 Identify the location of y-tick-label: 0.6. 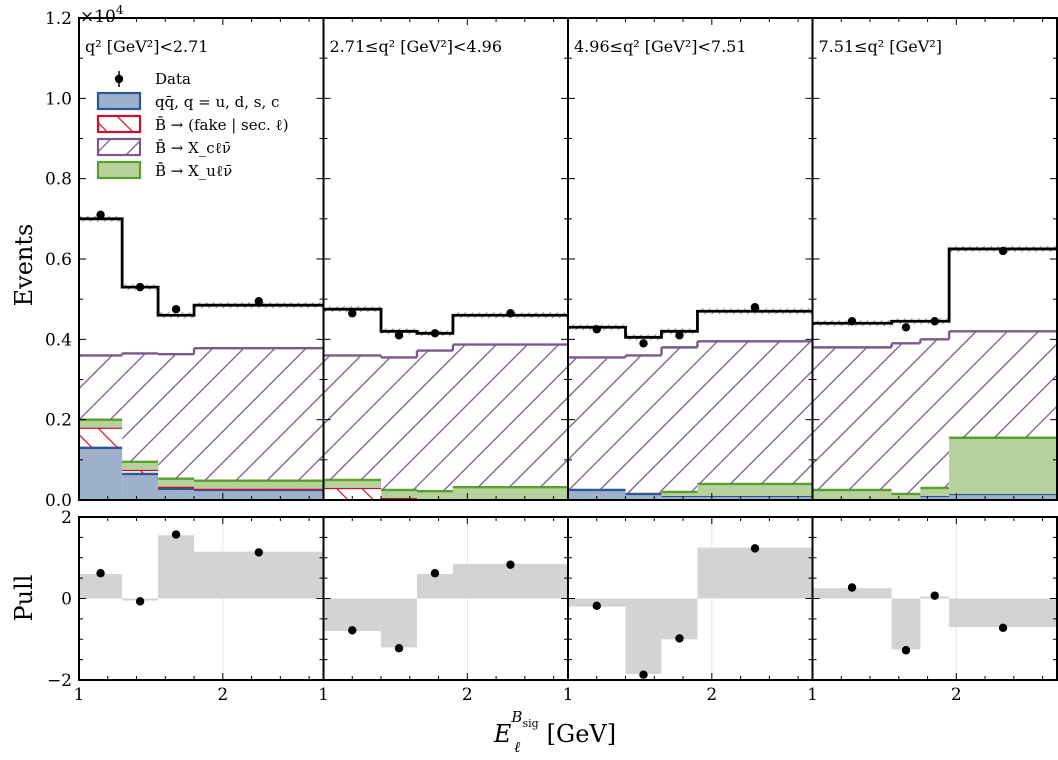
(58, 260).